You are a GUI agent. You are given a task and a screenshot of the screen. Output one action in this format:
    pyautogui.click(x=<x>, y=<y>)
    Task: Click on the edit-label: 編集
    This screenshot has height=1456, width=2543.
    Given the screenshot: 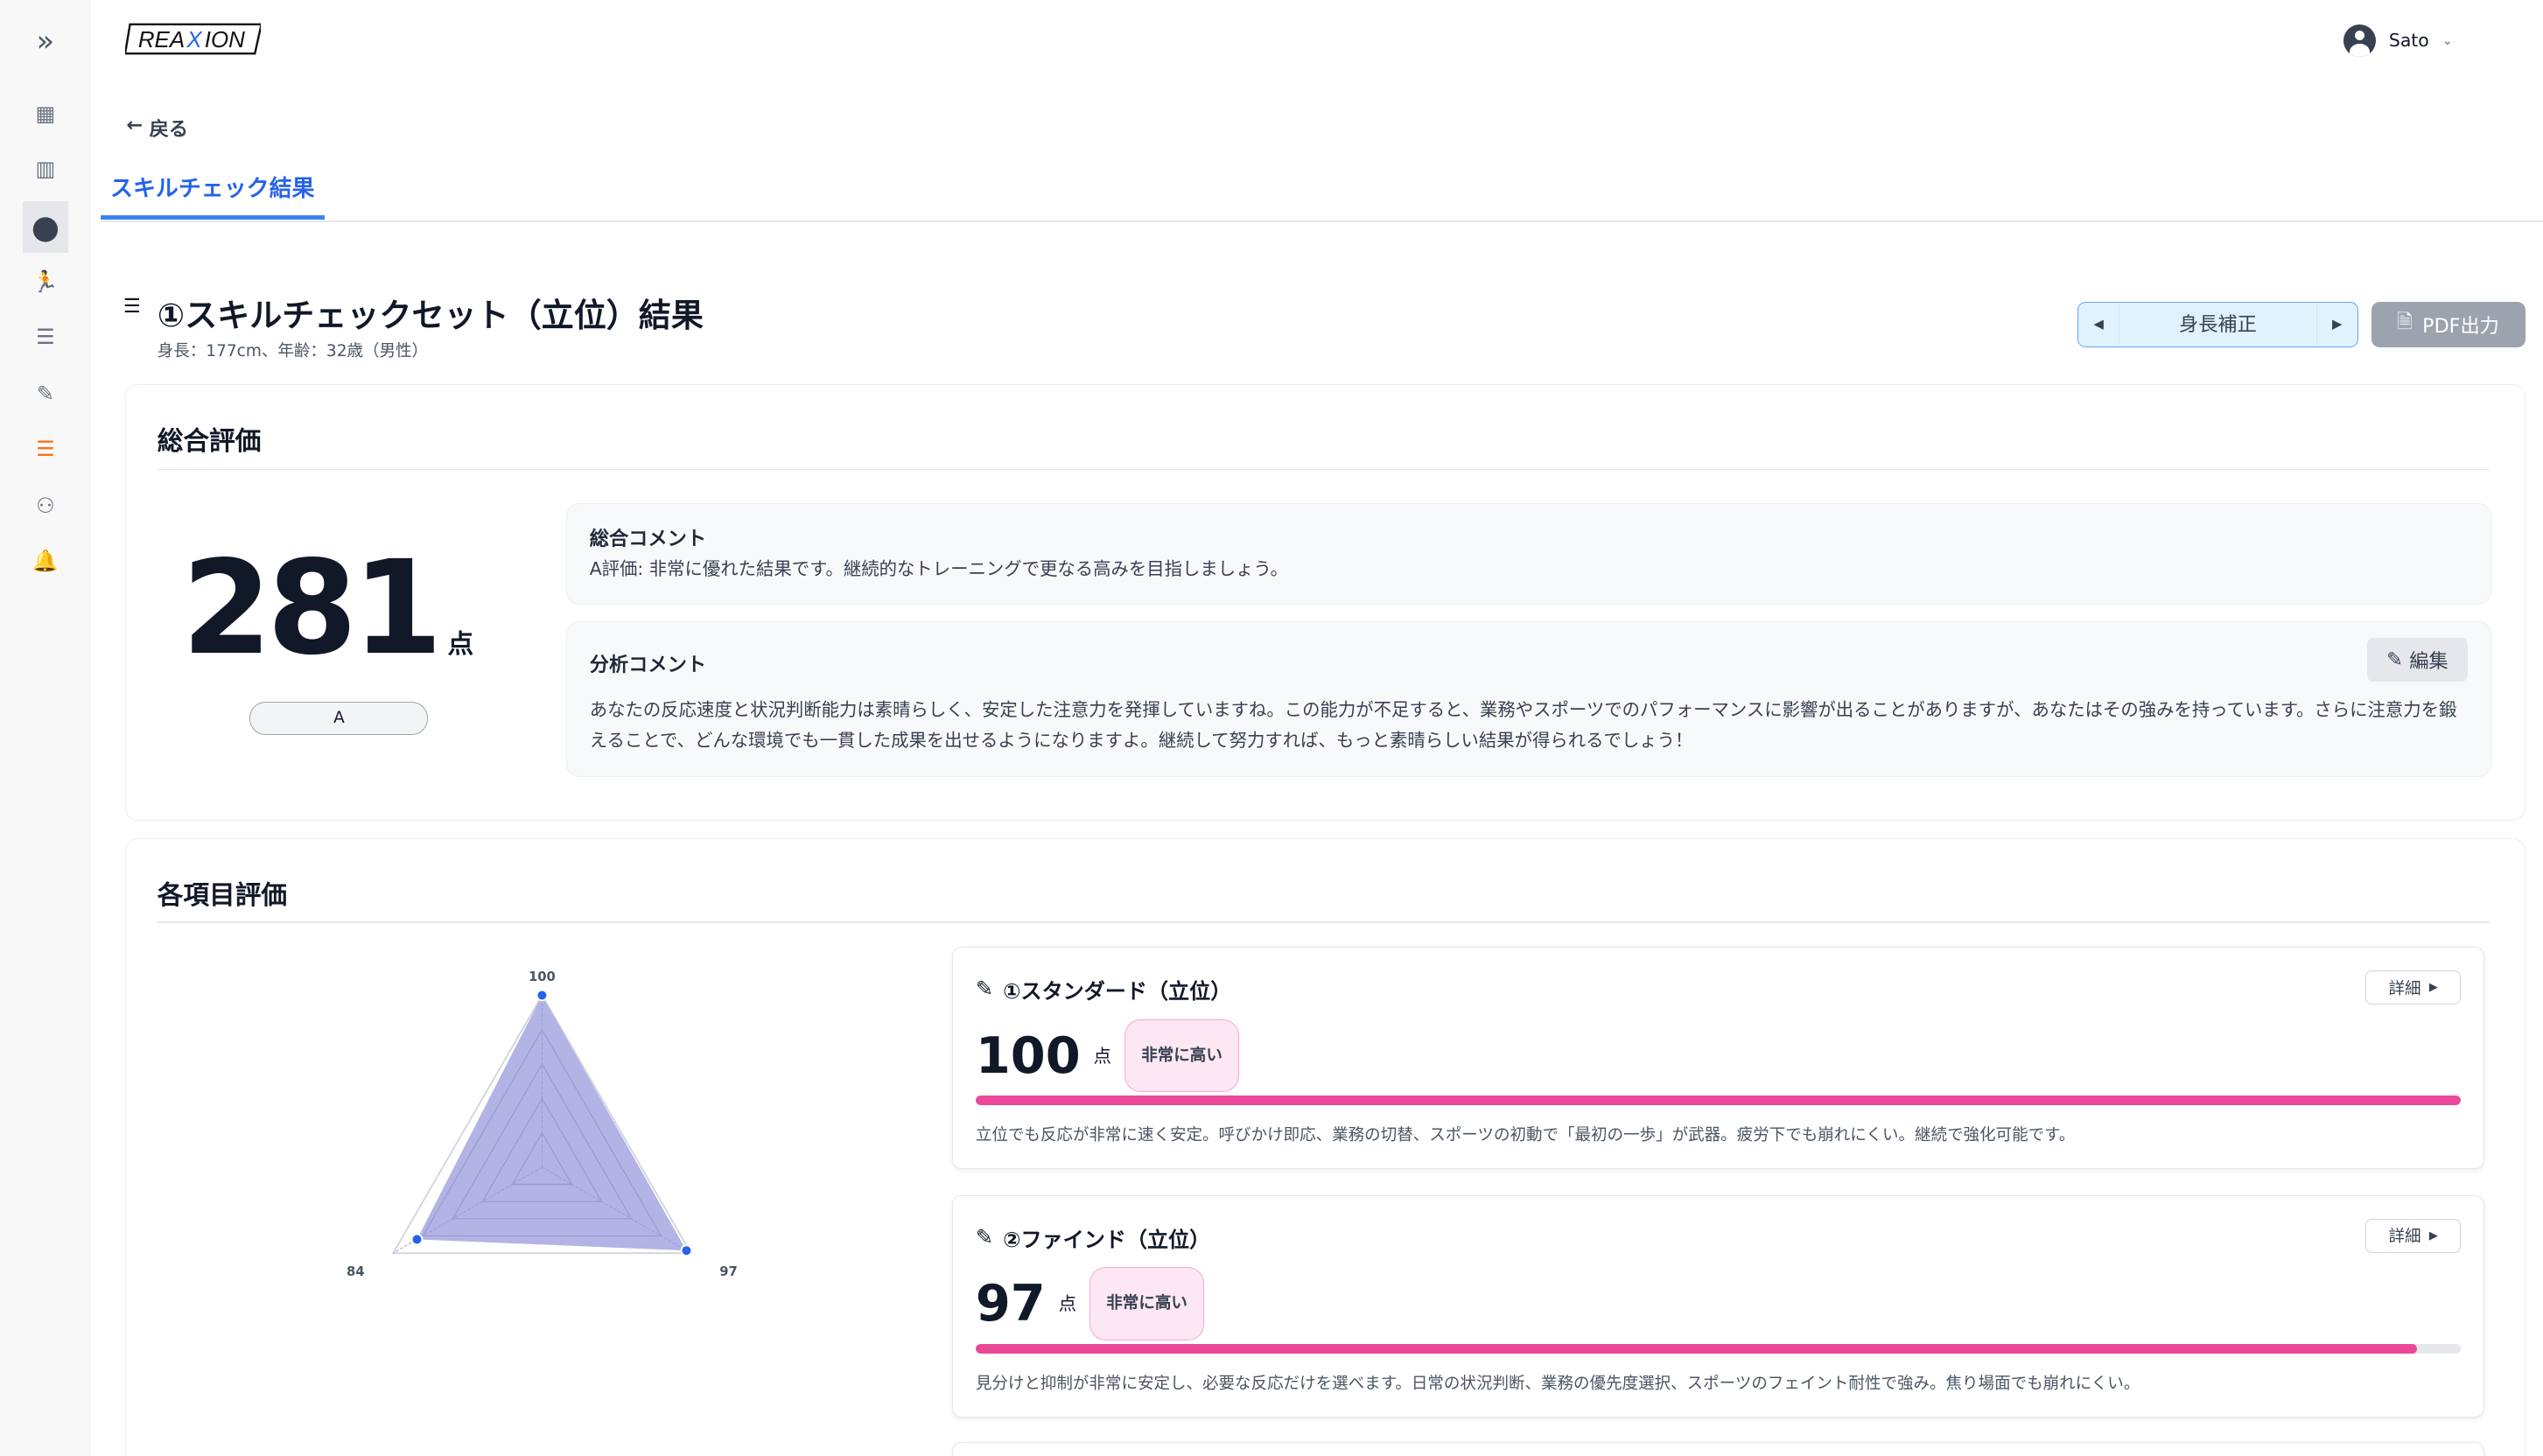 What is the action you would take?
    pyautogui.click(x=2428, y=662)
    